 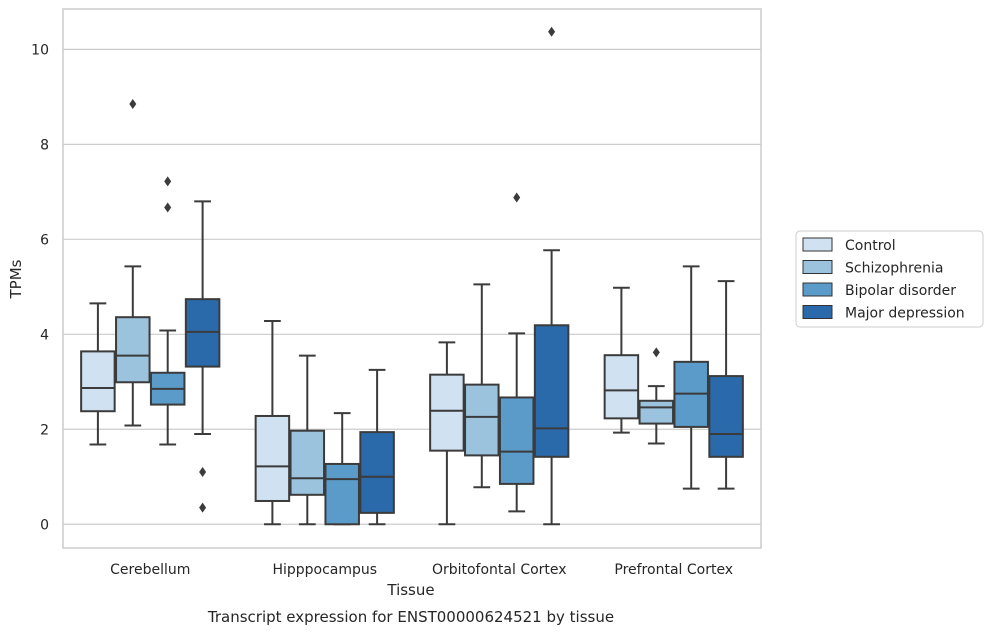 I want to click on legend-item: Major depression, so click(x=883, y=313).